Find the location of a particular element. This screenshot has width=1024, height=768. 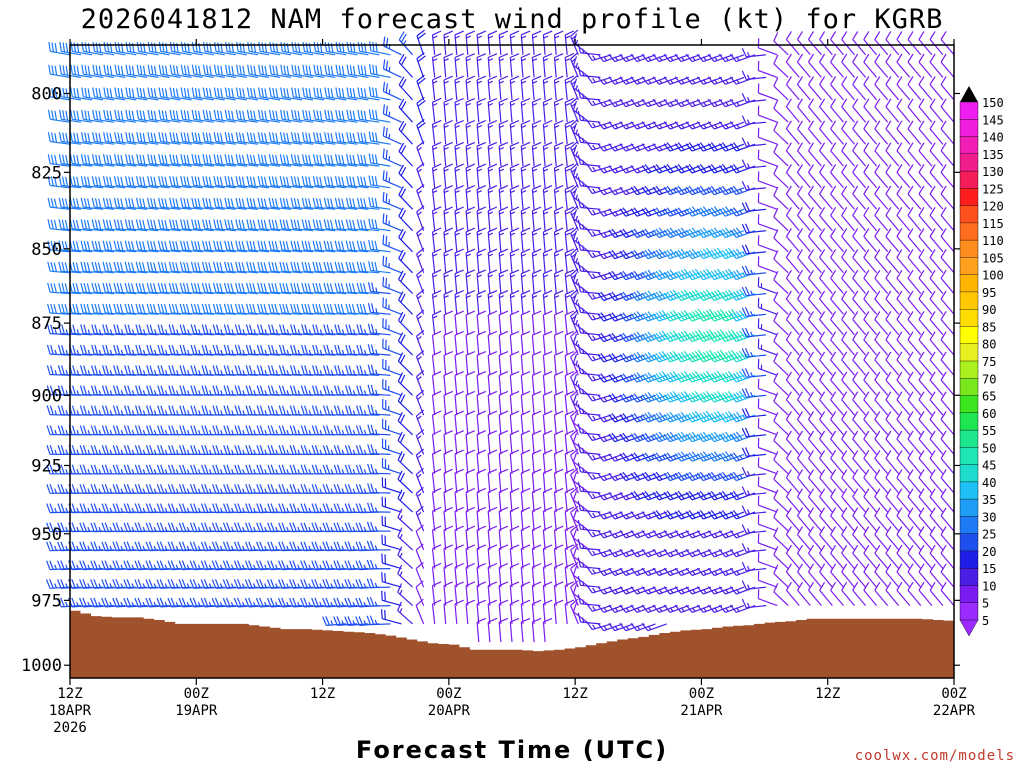

x-axis-label: Forecast Time (UTC) is located at coordinates (512, 750).